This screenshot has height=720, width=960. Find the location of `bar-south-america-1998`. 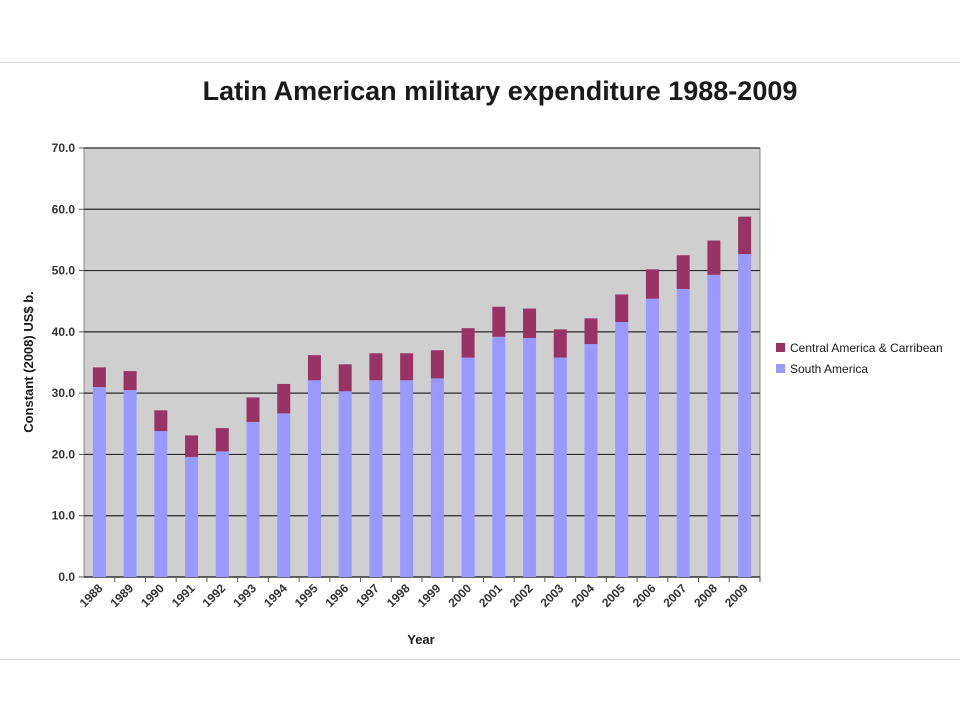

bar-south-america-1998 is located at coordinates (407, 478).